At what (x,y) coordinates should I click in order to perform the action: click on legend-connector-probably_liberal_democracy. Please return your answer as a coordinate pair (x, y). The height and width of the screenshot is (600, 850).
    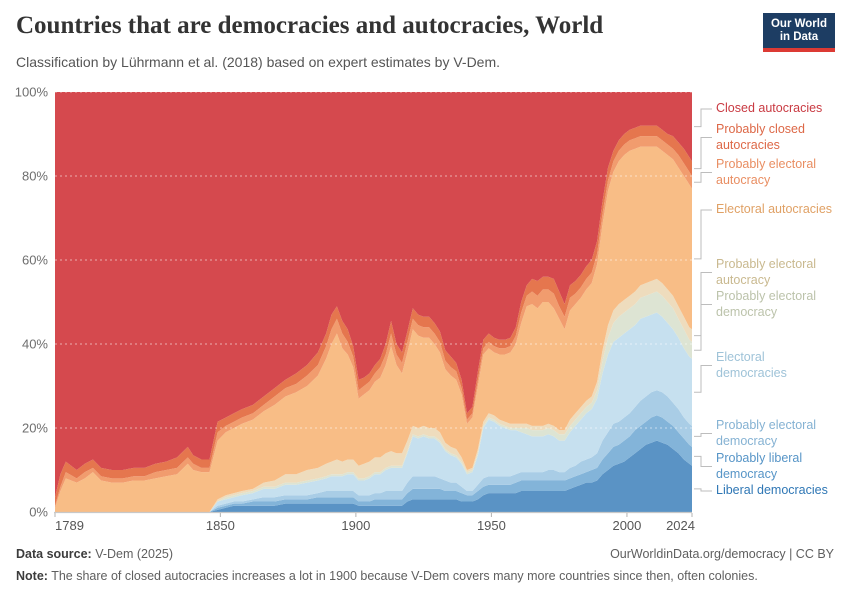
    Looking at the image, I should click on (703, 461).